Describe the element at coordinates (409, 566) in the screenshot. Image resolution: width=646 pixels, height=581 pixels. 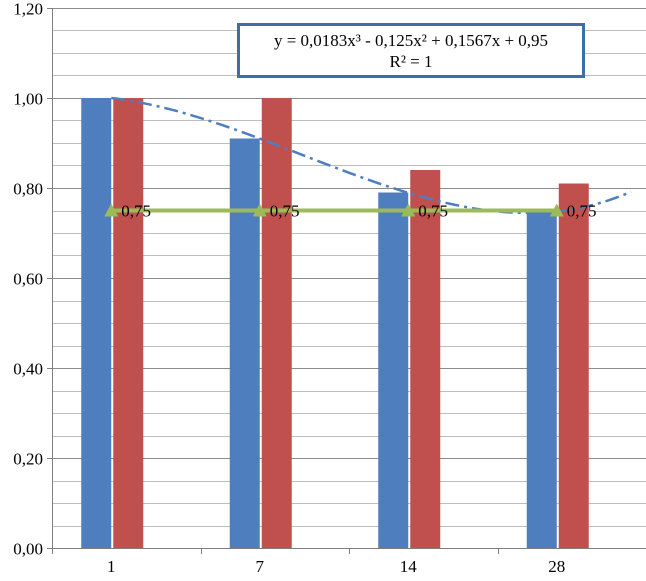
I see `x-tick-label: 14` at that location.